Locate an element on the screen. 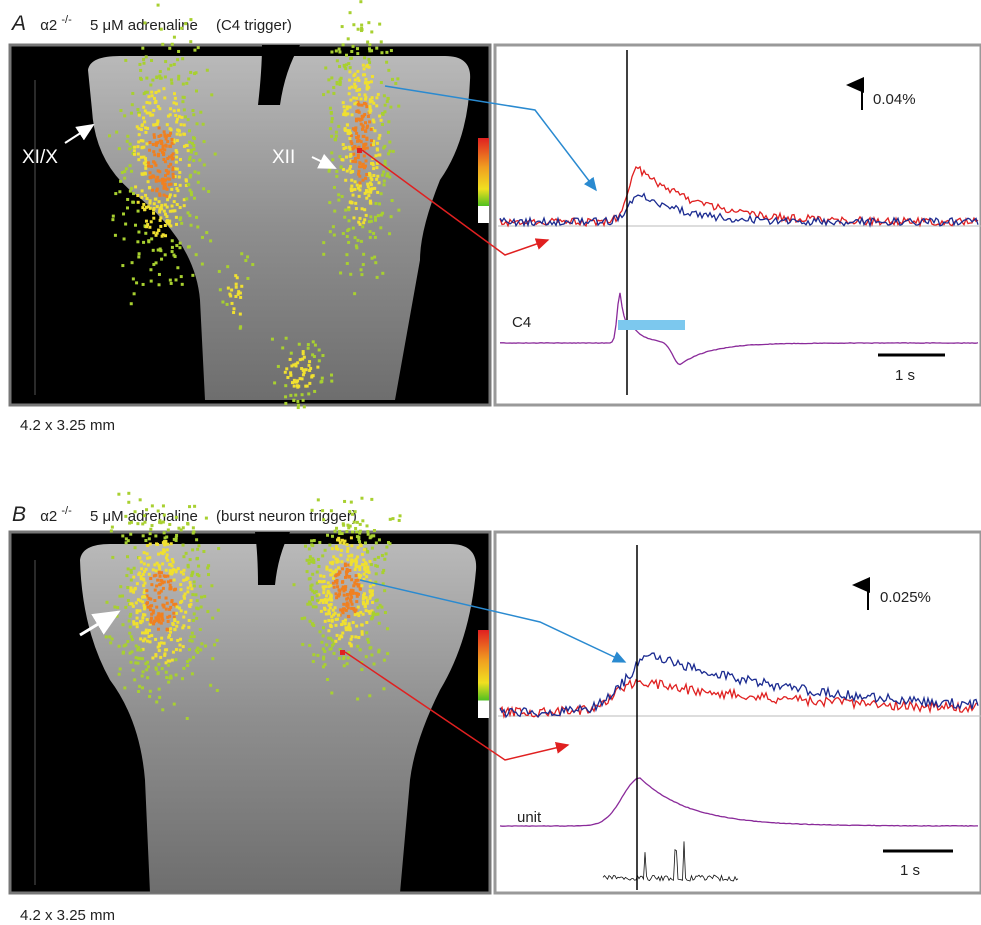 The width and height of the screenshot is (981, 925). pointer-arrow is located at coordinates (455, 202).